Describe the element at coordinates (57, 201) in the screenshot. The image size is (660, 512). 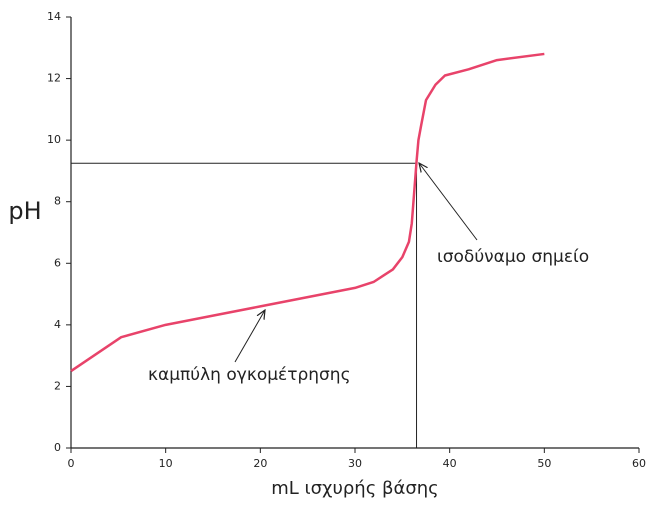
I see `y-tick-label: 8` at that location.